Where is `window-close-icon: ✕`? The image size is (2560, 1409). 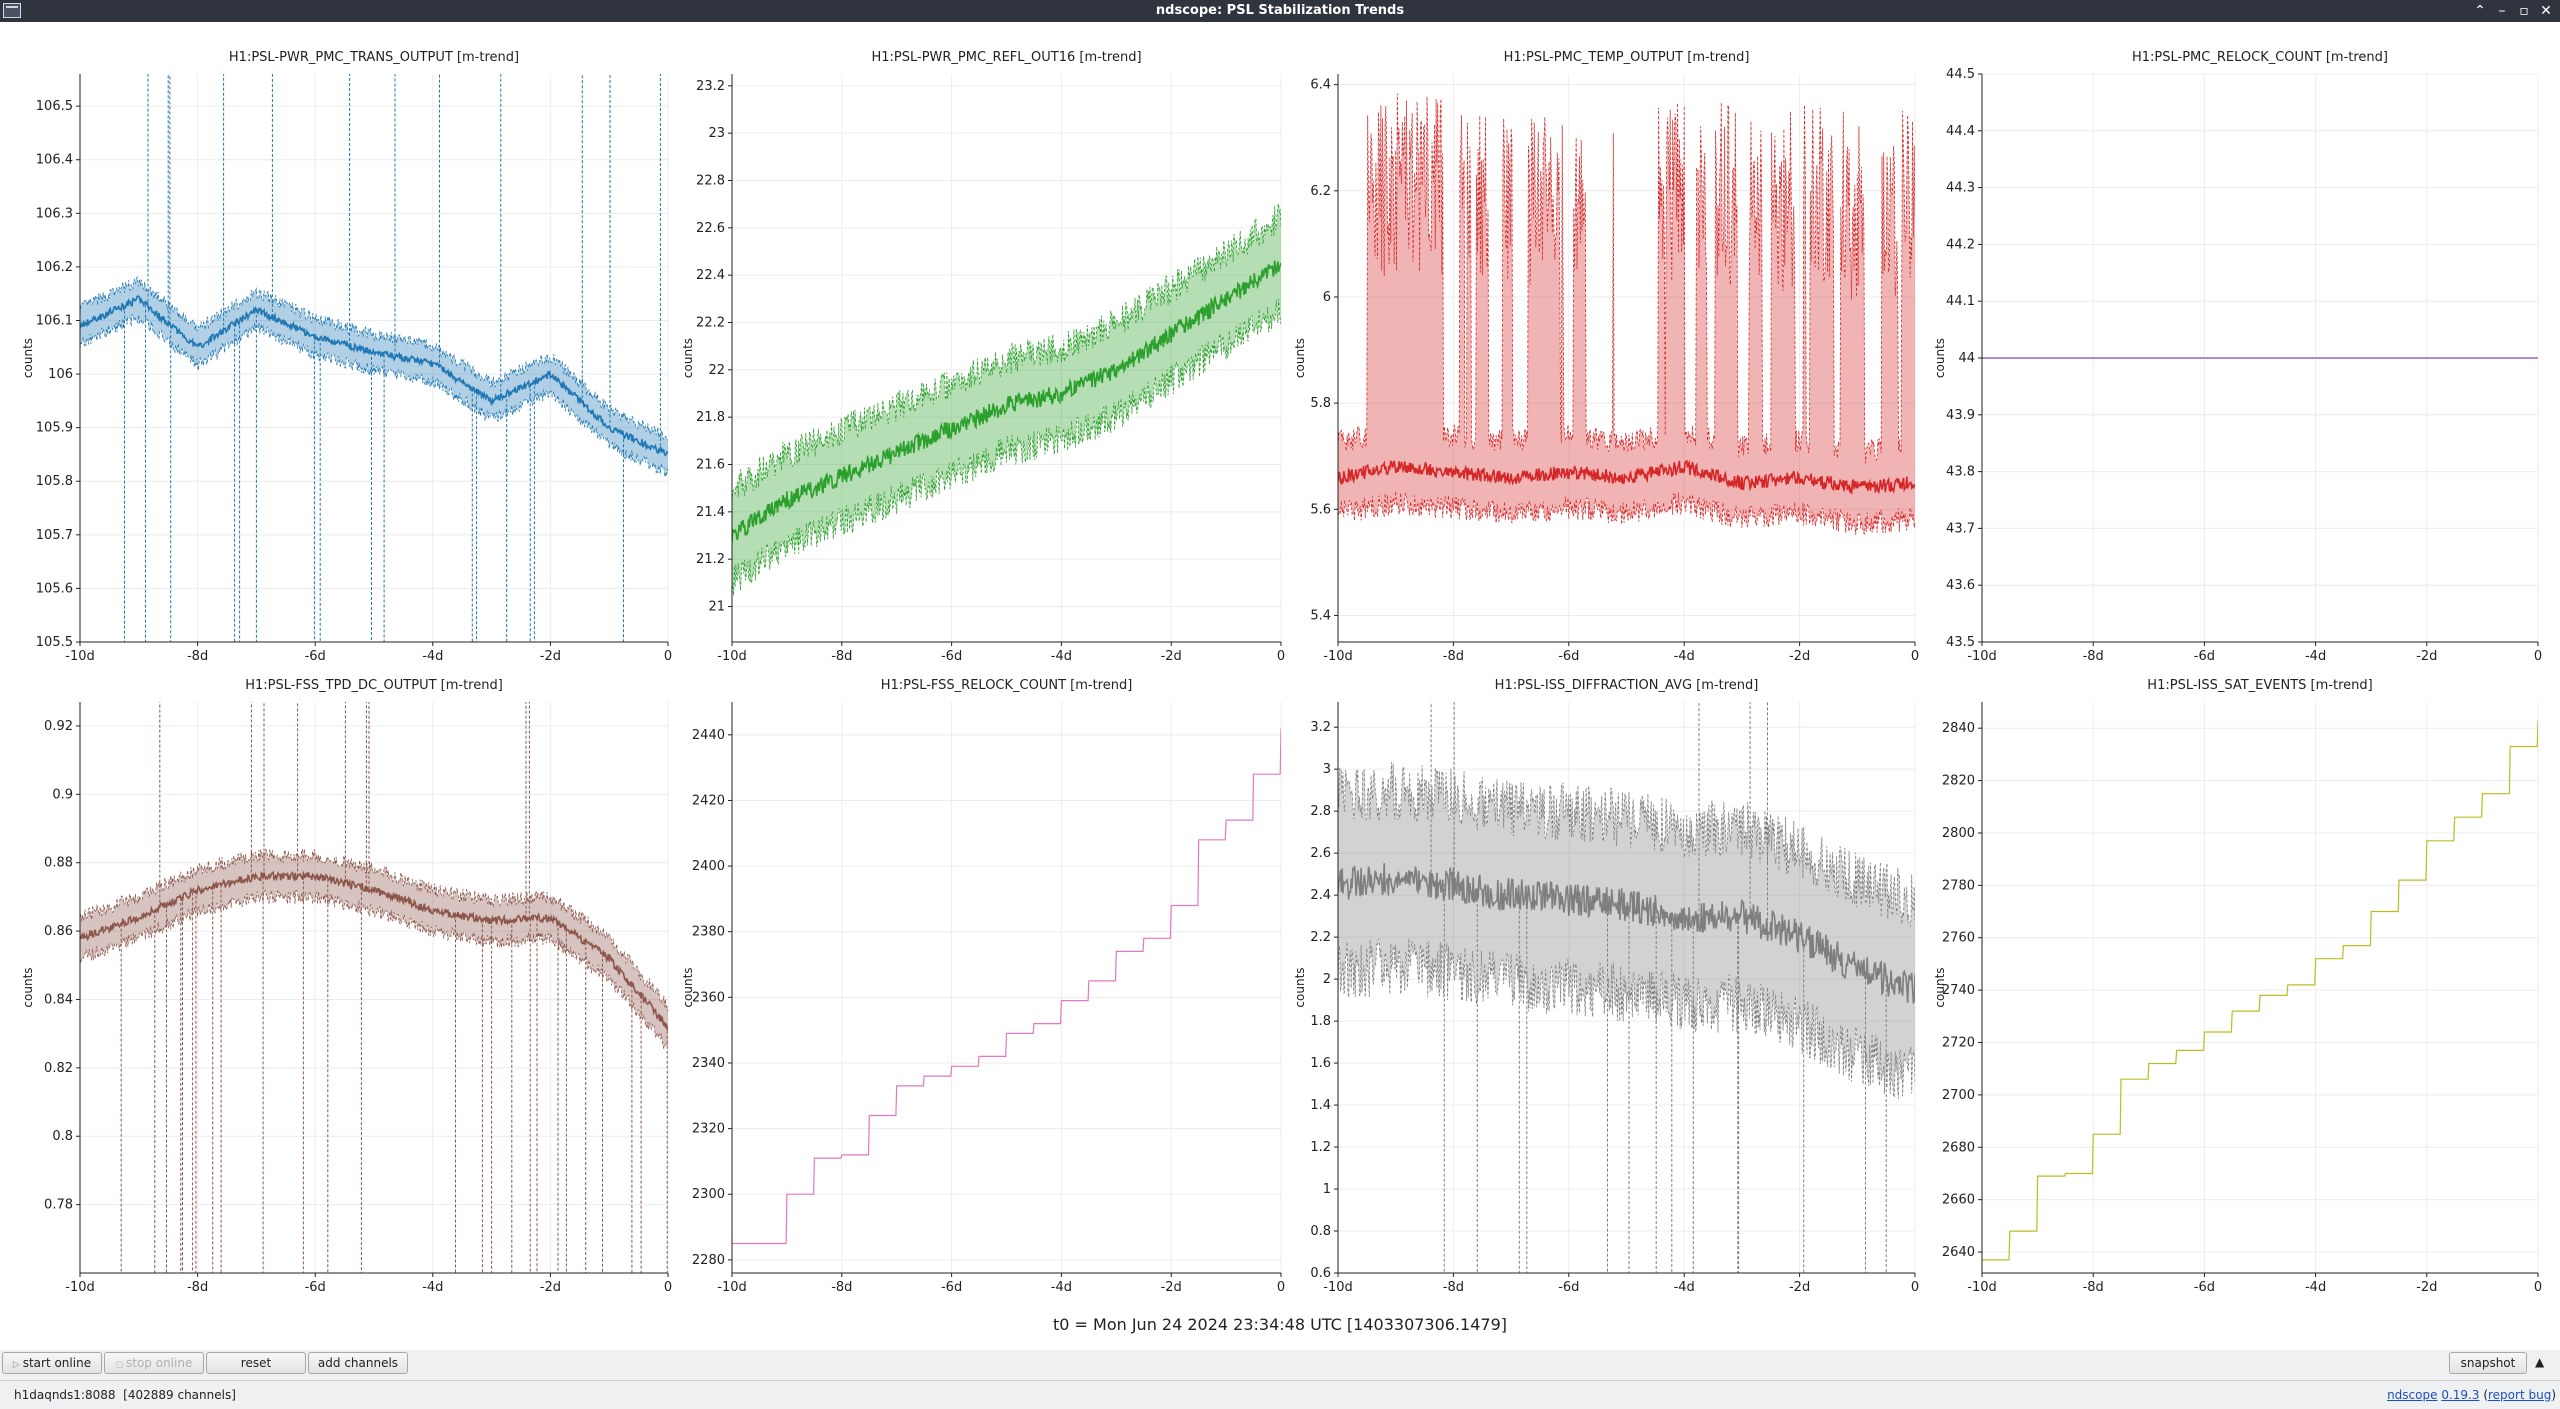 window-close-icon: ✕ is located at coordinates (2546, 11).